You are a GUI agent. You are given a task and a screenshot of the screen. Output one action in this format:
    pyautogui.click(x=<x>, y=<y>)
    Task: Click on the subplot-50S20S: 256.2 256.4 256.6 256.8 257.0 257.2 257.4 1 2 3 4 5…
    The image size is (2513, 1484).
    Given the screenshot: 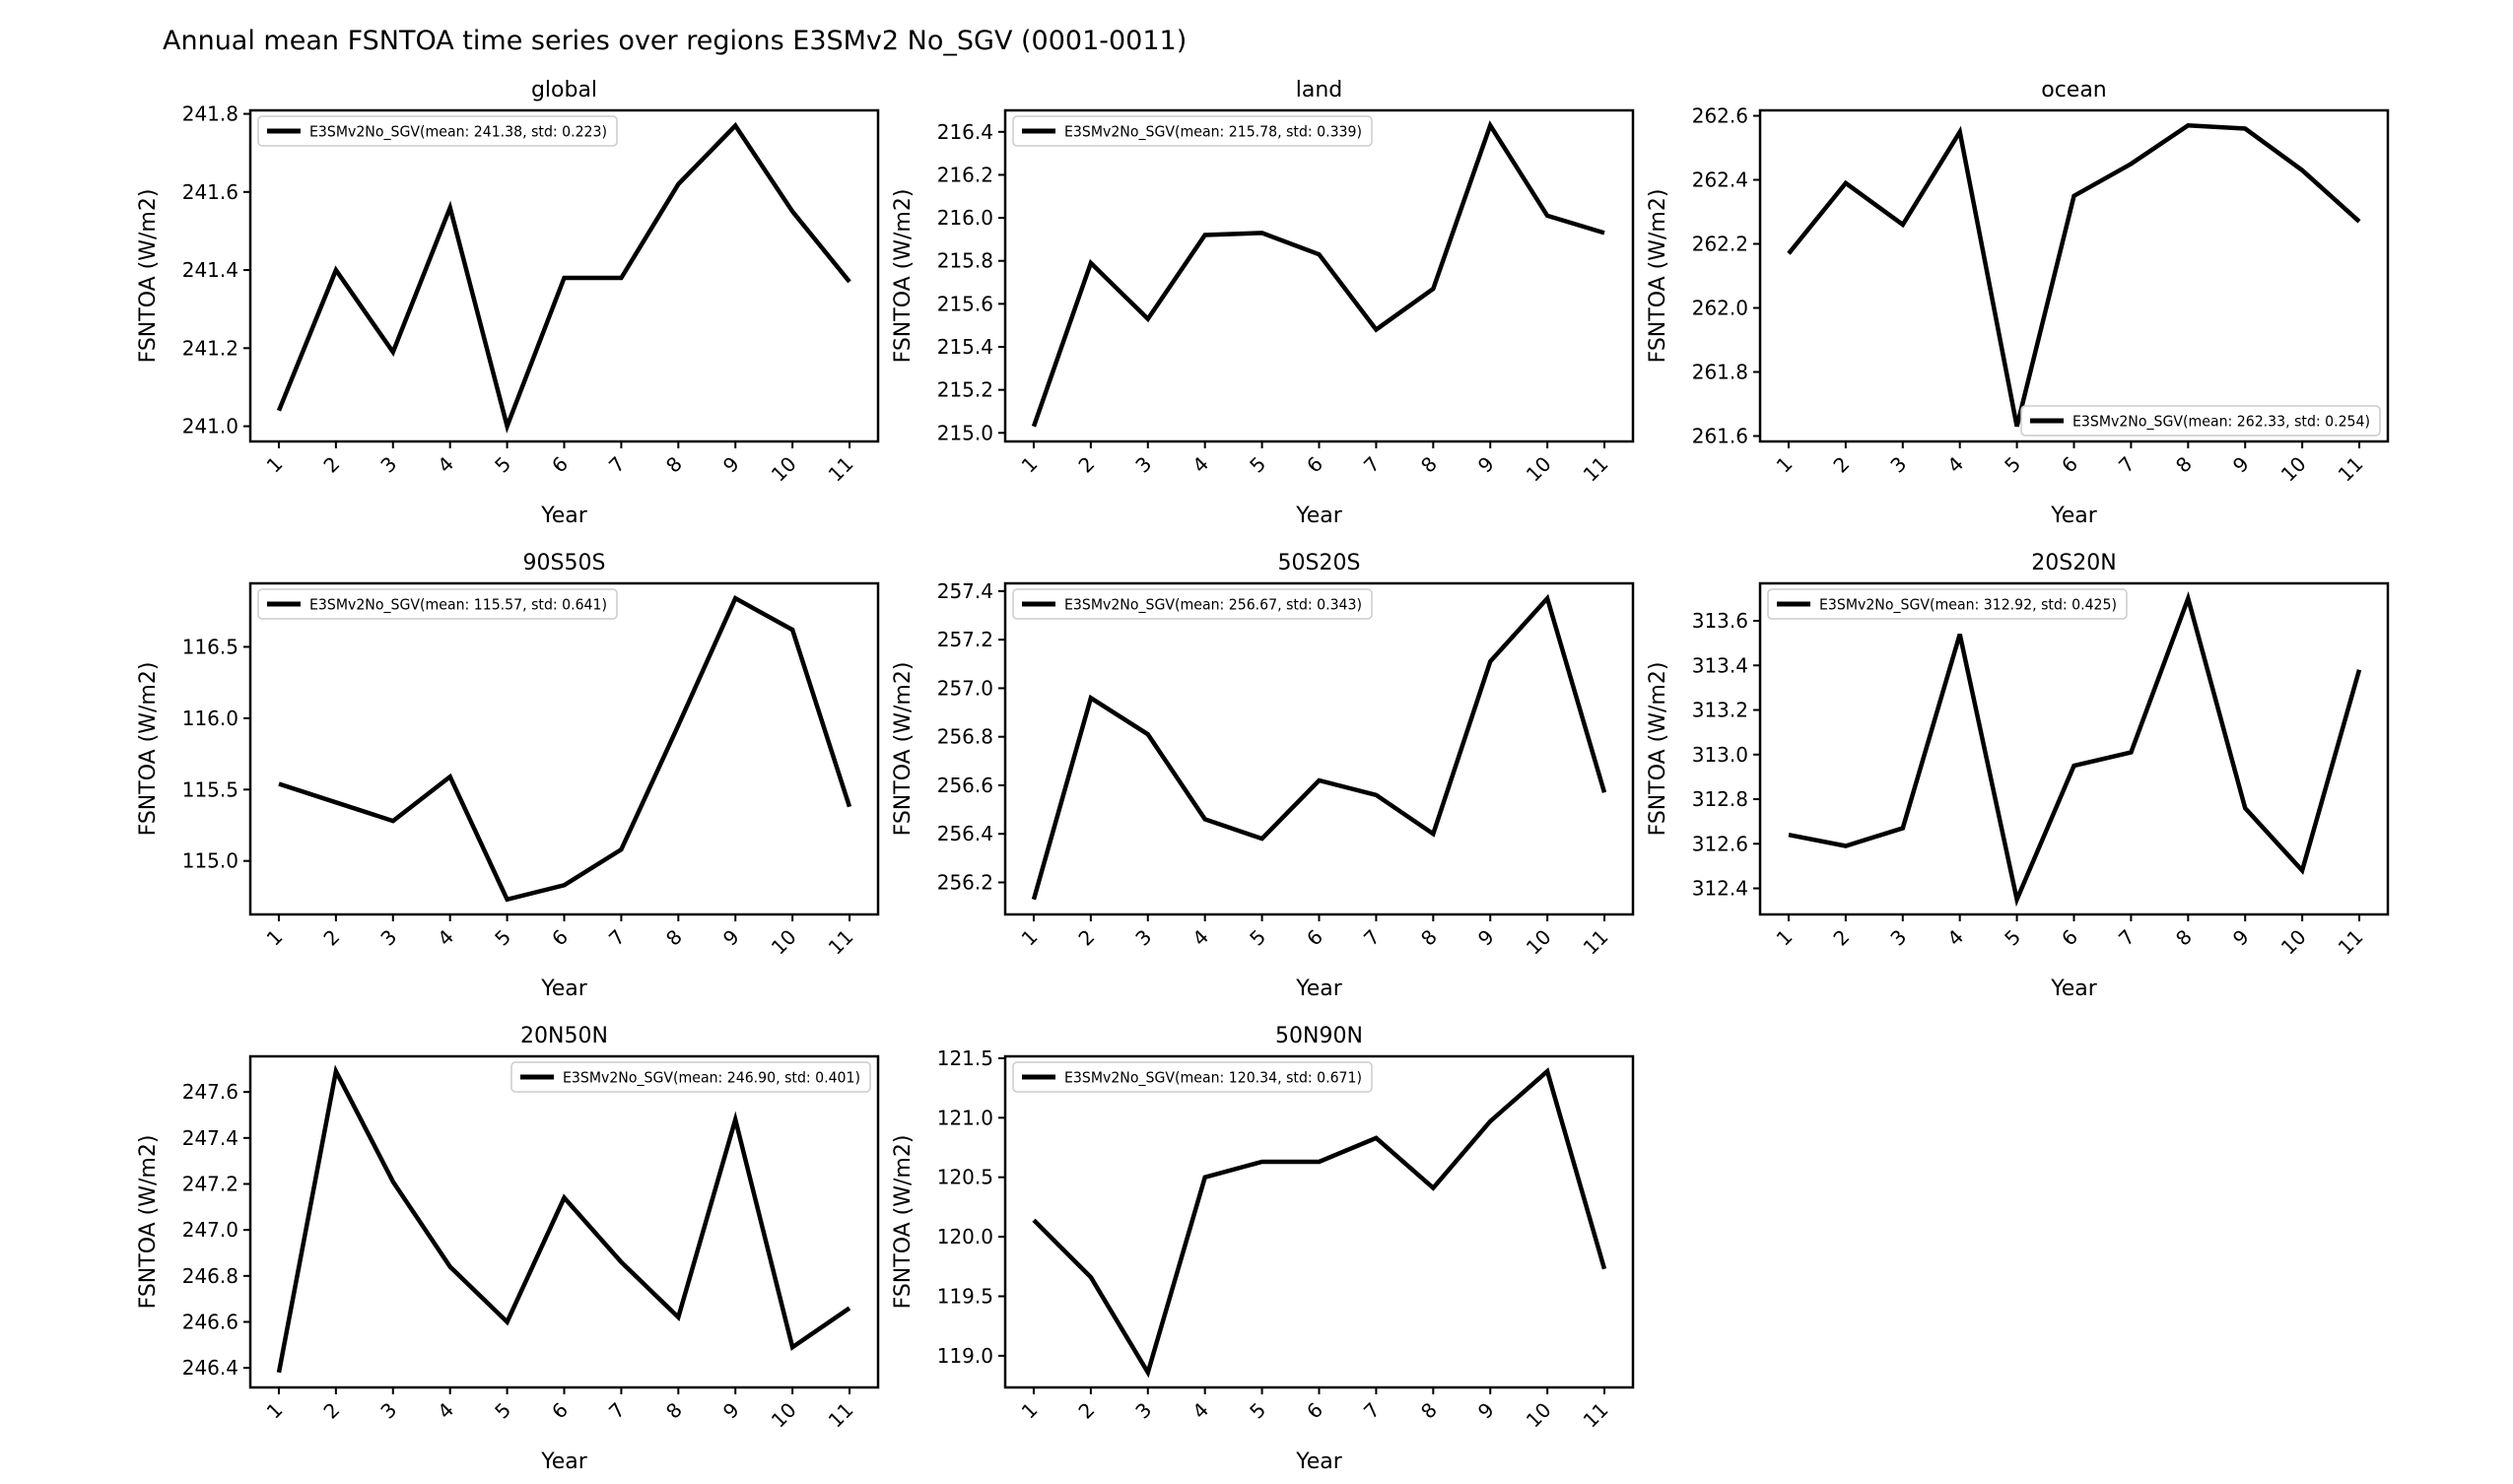 What is the action you would take?
    pyautogui.click(x=1238, y=770)
    